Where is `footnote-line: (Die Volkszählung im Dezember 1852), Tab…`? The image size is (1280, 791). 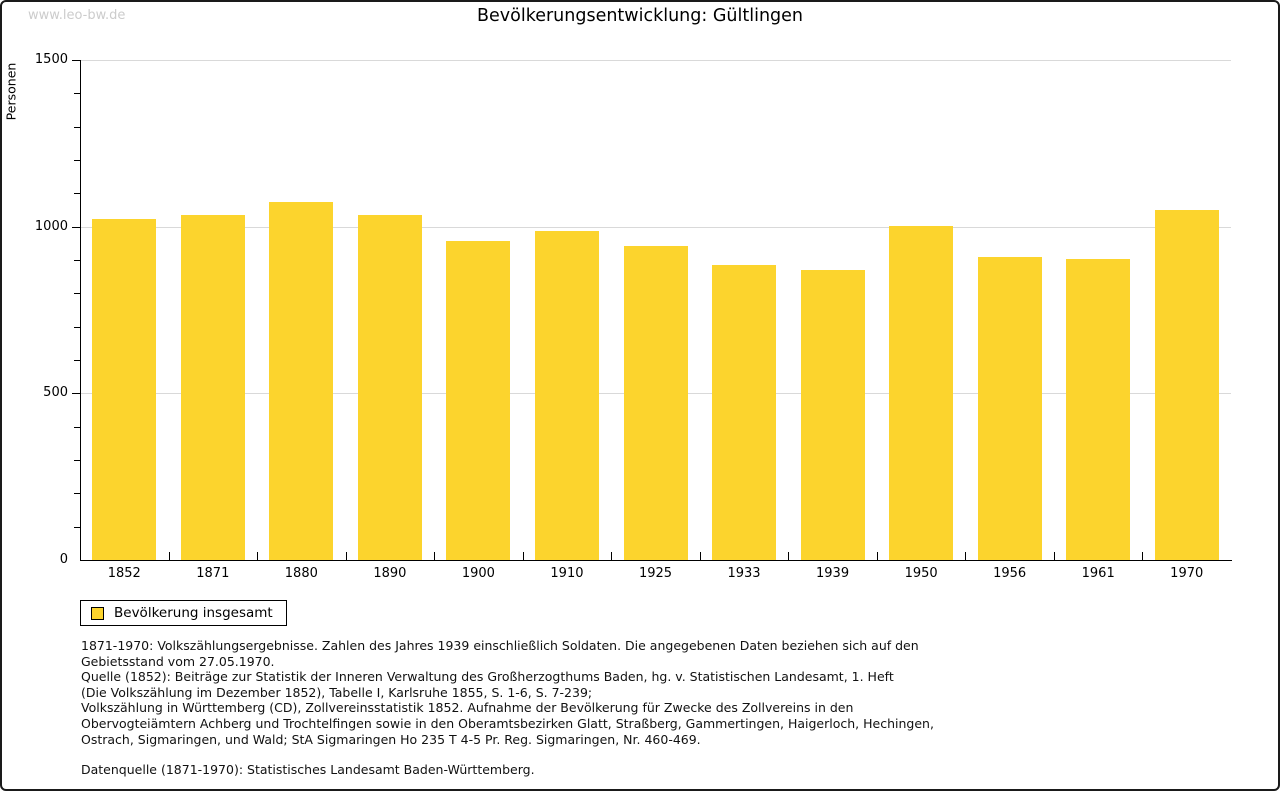
footnote-line: (Die Volkszählung im Dezember 1852), Tab… is located at coordinates (337, 692).